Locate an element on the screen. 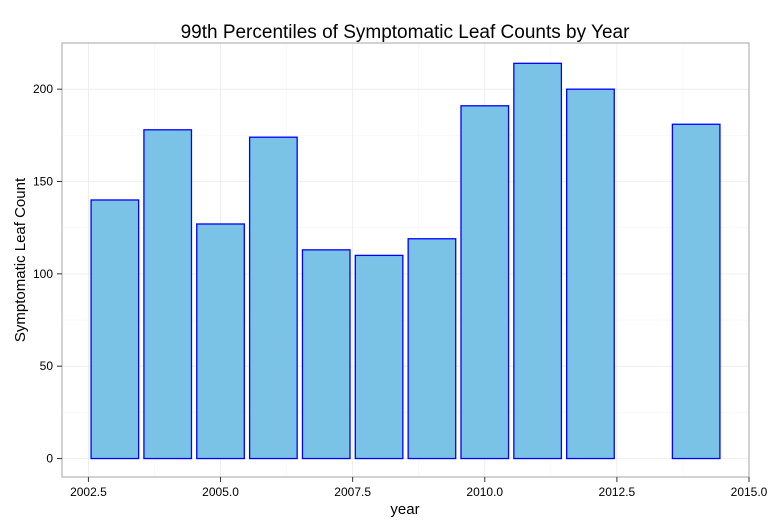 This screenshot has height=528, width=768. bar-2004 is located at coordinates (168, 294).